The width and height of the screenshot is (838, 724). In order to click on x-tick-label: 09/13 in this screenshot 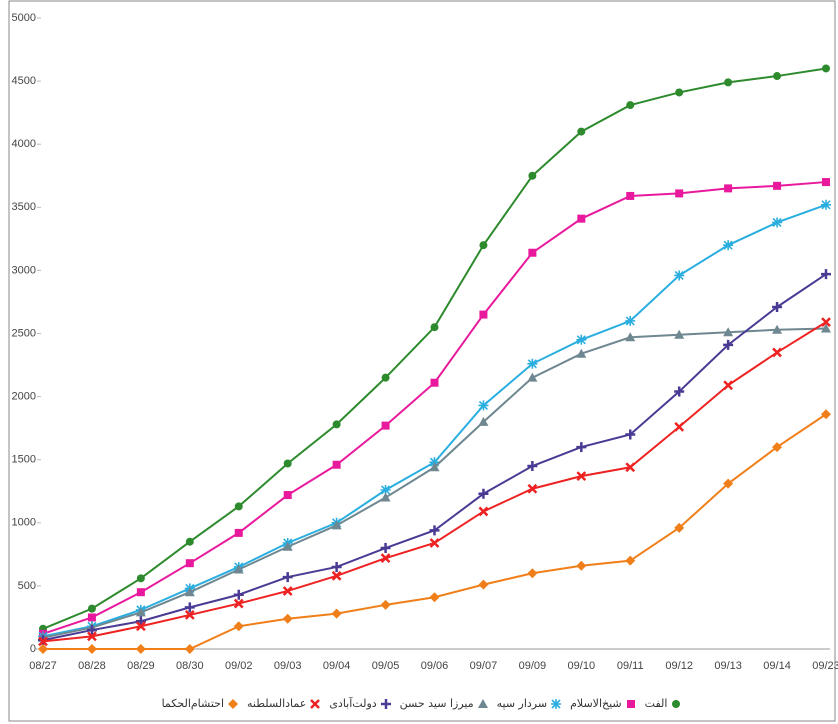, I will do `click(728, 666)`.